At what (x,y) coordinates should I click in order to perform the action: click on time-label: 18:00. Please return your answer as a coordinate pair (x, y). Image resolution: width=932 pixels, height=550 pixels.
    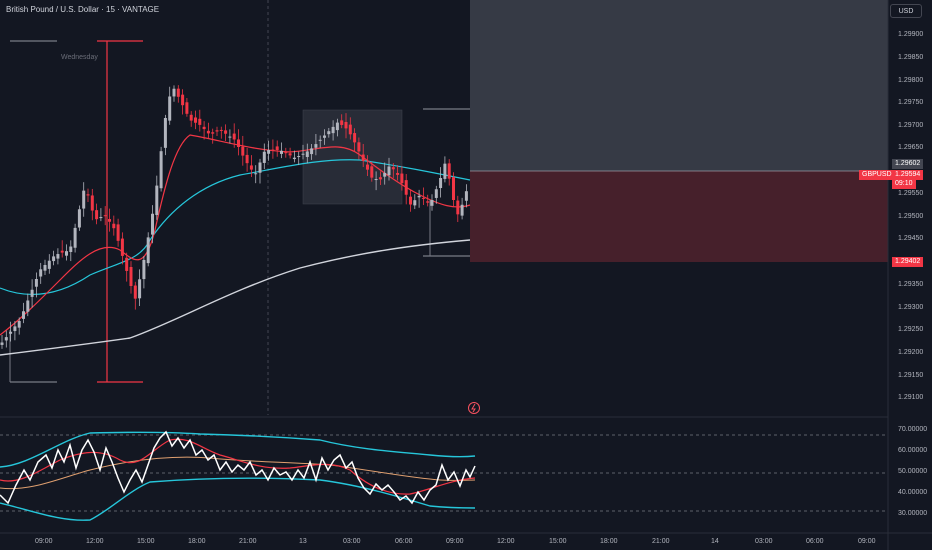
    Looking at the image, I should click on (197, 541).